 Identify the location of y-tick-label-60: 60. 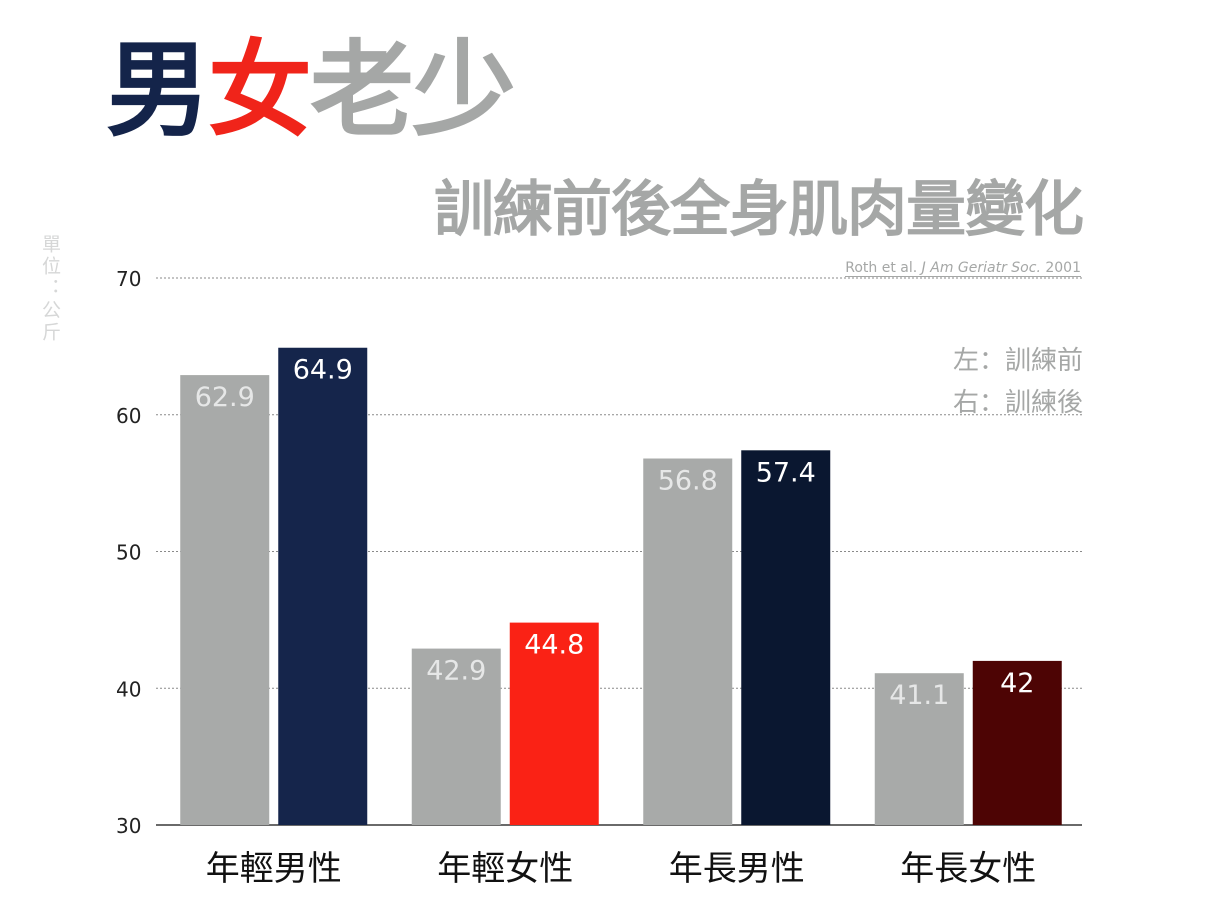
(128, 416).